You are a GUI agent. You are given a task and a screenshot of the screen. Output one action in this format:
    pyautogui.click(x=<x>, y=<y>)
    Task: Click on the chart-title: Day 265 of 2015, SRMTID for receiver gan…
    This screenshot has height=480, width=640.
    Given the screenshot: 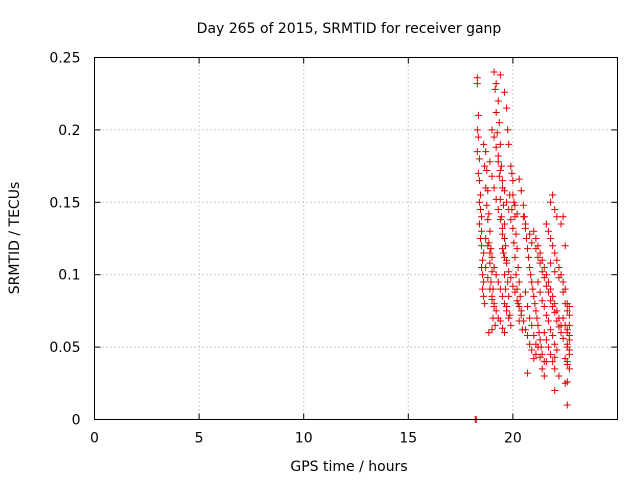 What is the action you would take?
    pyautogui.click(x=349, y=29)
    